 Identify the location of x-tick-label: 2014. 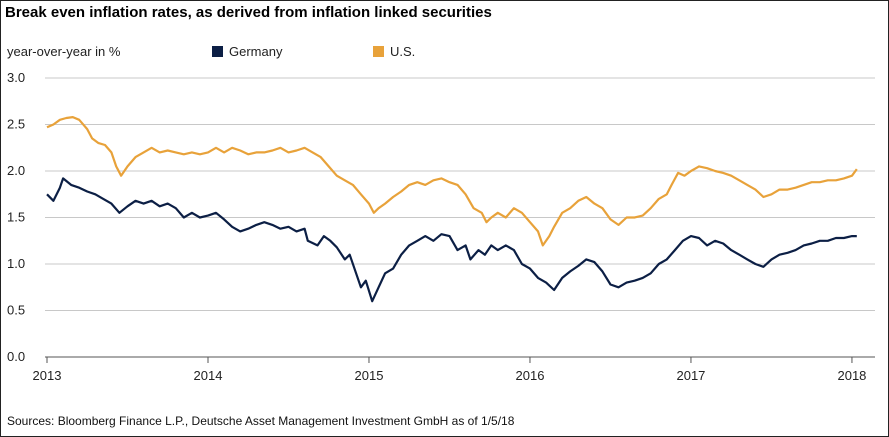
(208, 375).